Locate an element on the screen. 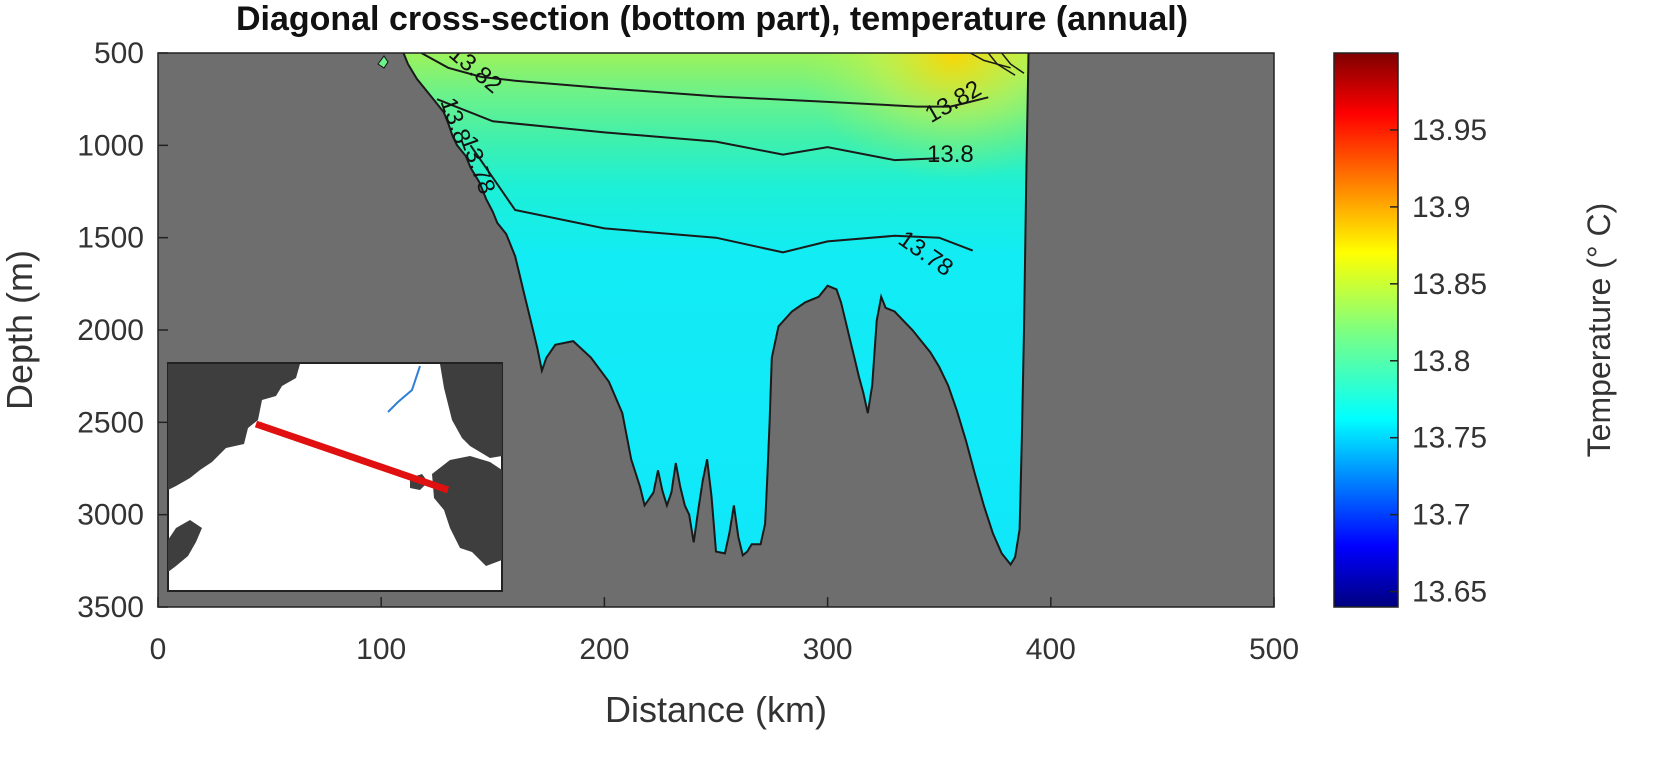 This screenshot has height=782, width=1672. y-tick-label-5: 3000 is located at coordinates (110, 515).